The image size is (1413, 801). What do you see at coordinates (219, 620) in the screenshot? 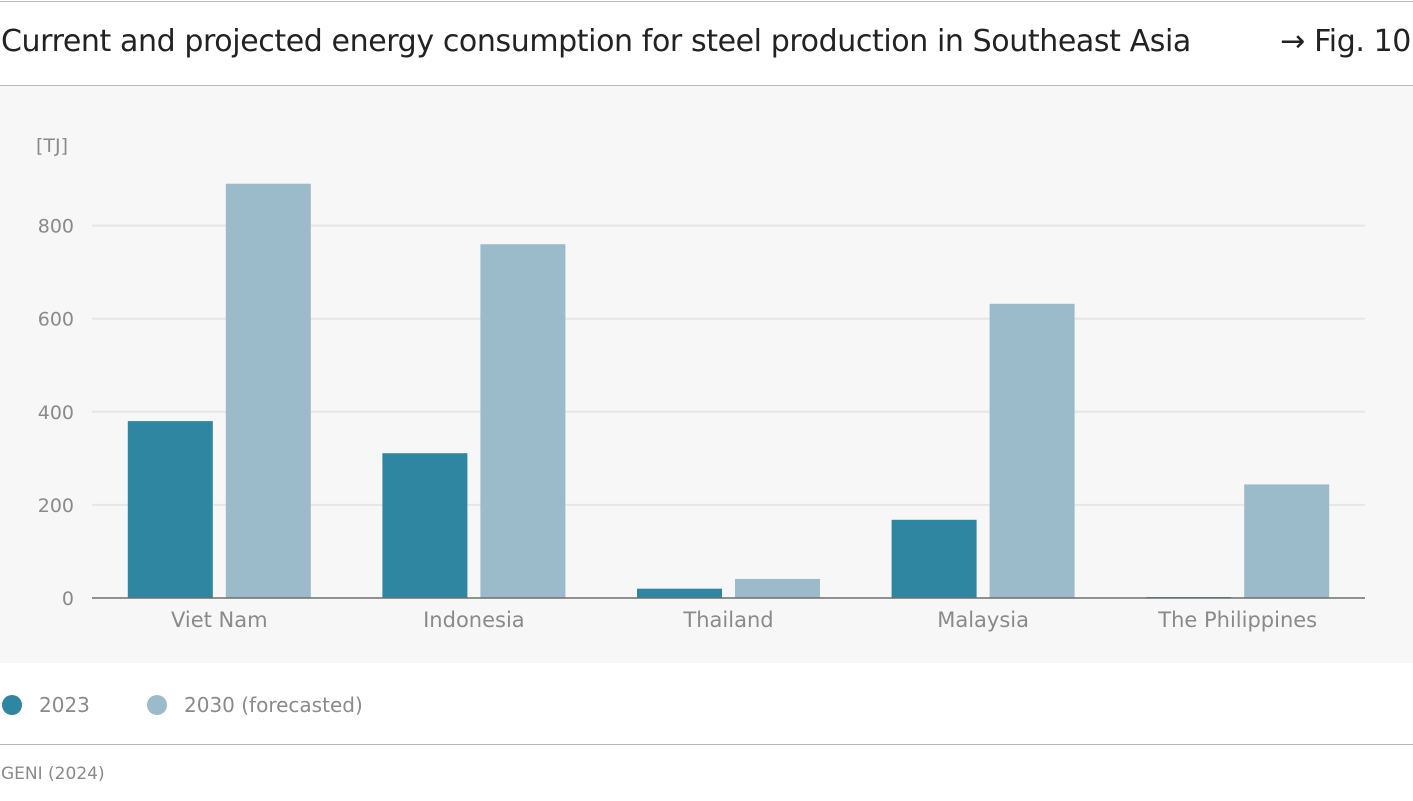
I see `x-tick-label-viet-nam: Viet Nam` at bounding box center [219, 620].